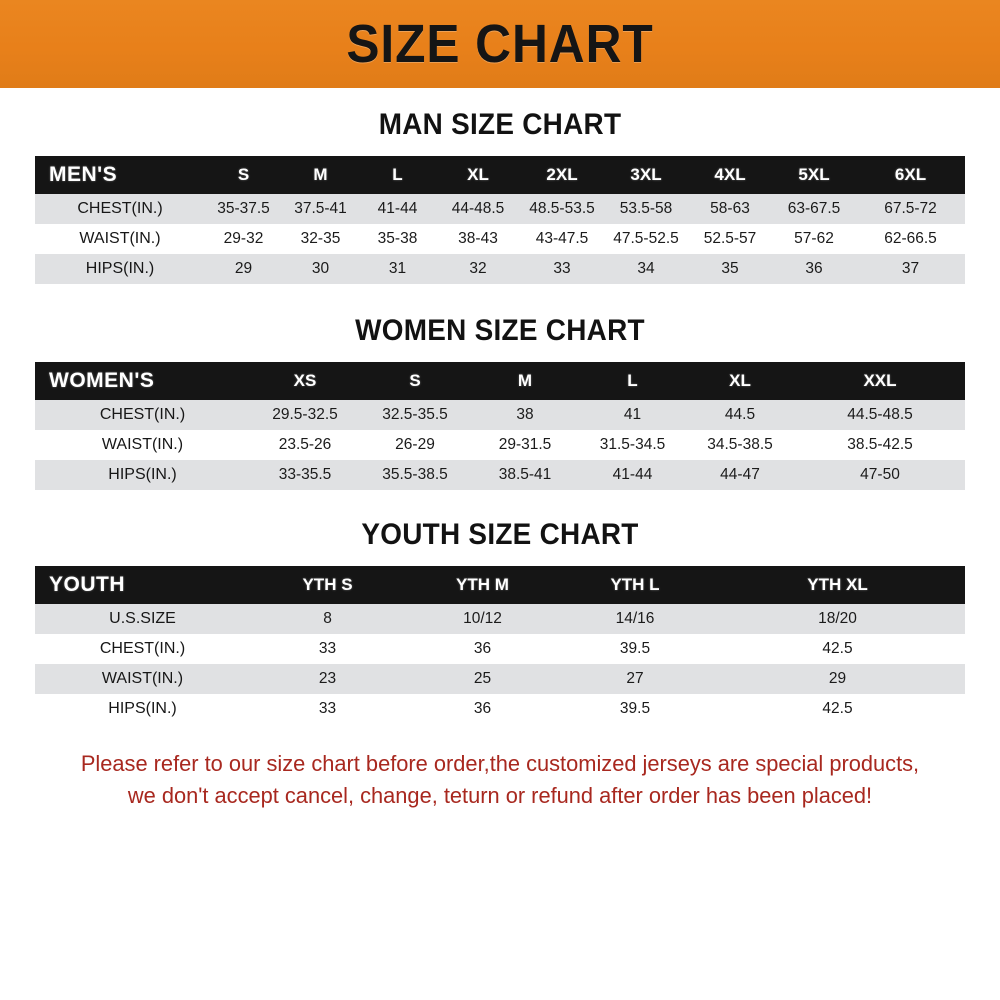 The image size is (1000, 1000). I want to click on man-cell: 37, so click(910, 268).